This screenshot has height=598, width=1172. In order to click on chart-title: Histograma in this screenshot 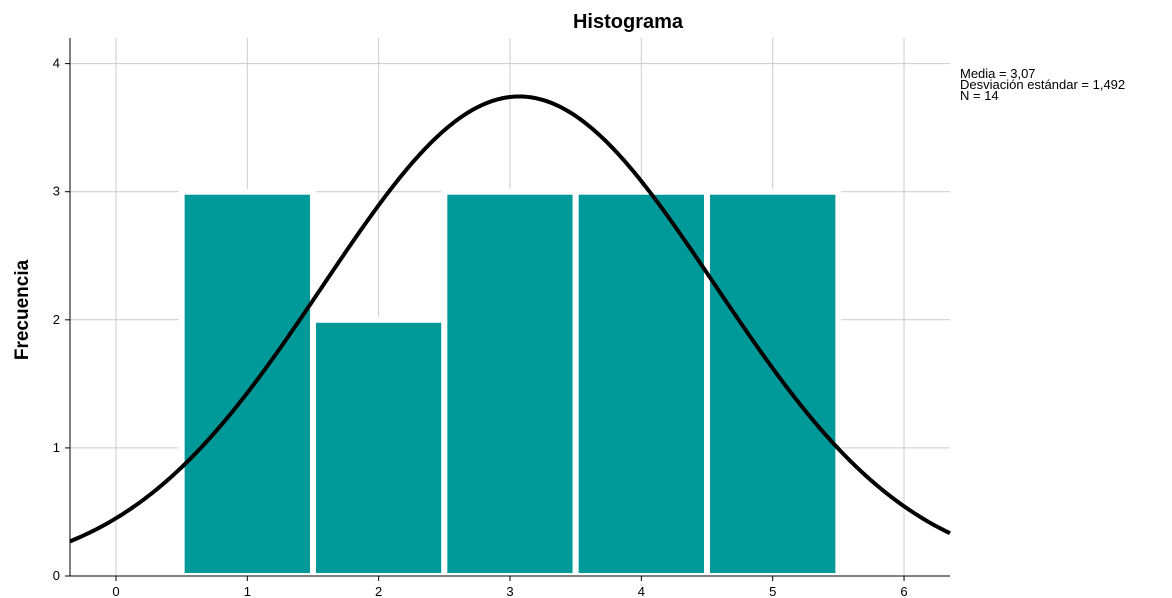, I will do `click(628, 22)`.